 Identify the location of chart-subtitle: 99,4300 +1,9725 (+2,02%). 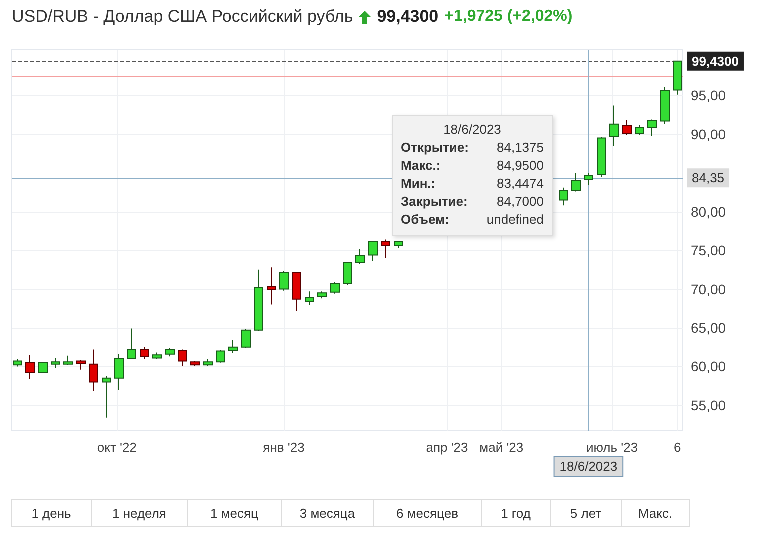
(475, 17).